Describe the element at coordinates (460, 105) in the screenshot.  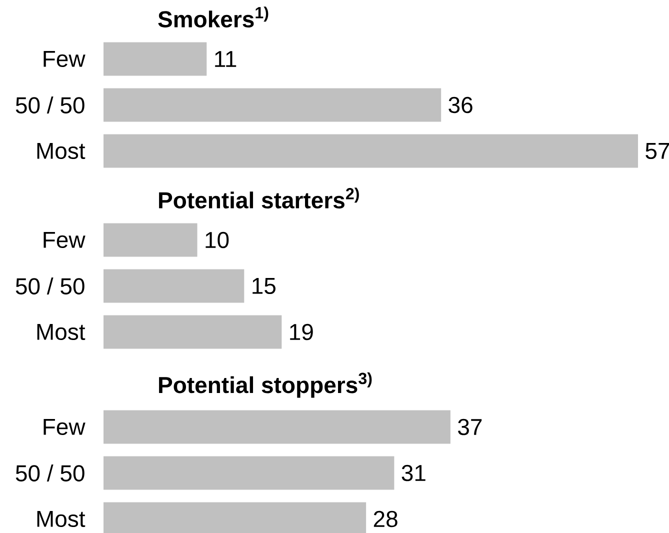
I see `data-label: 36` at that location.